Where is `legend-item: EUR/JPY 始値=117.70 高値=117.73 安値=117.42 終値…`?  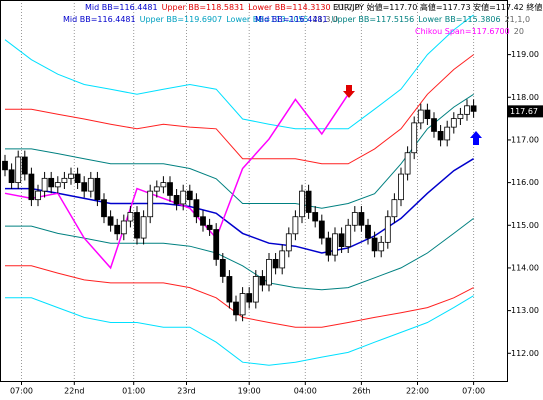
legend-item: EUR/JPY 始値=117.70 高値=117.73 安値=117.42 終値… is located at coordinates (438, 7).